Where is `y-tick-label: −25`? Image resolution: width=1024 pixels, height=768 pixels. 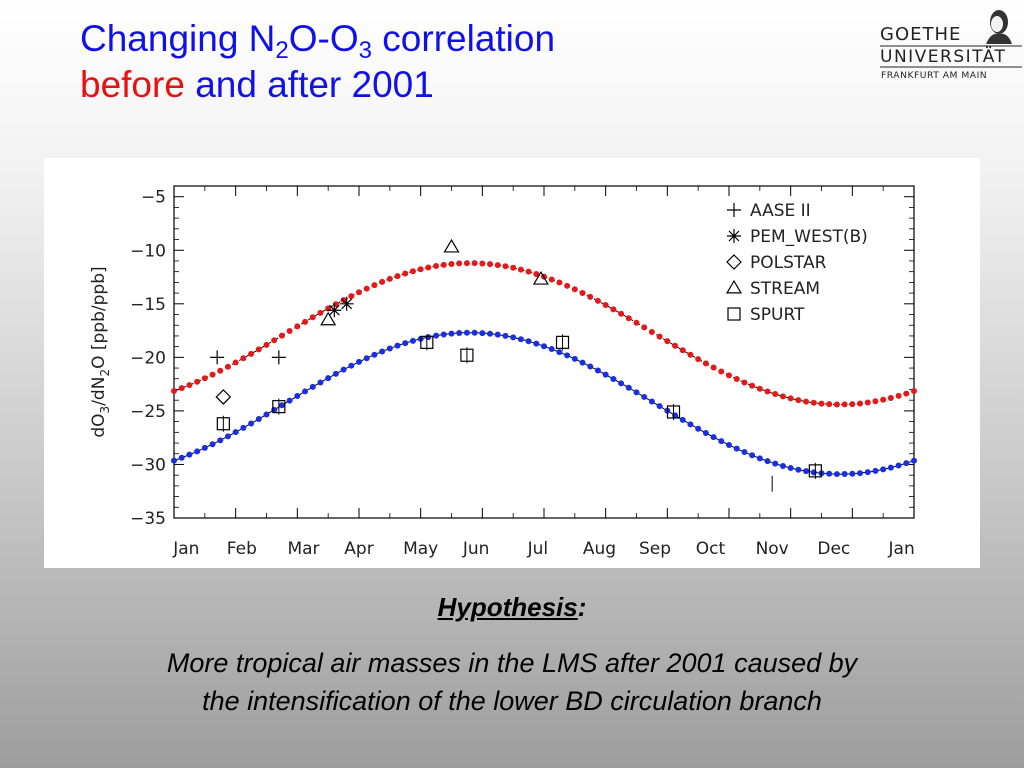
y-tick-label: −25 is located at coordinates (148, 412).